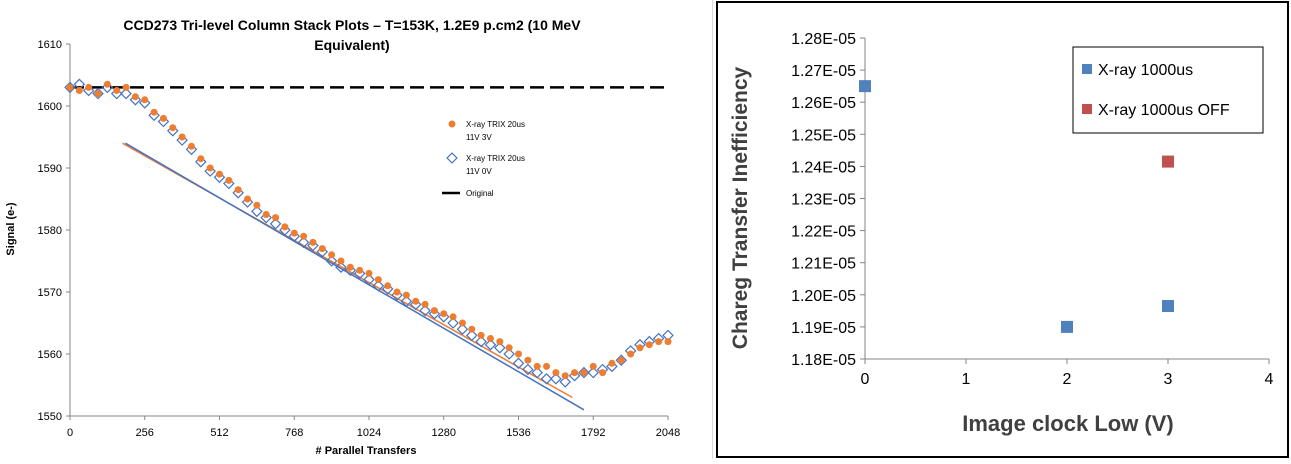 The height and width of the screenshot is (464, 1291). What do you see at coordinates (823, 39) in the screenshot?
I see `y-tick-label: 1.28E-05` at bounding box center [823, 39].